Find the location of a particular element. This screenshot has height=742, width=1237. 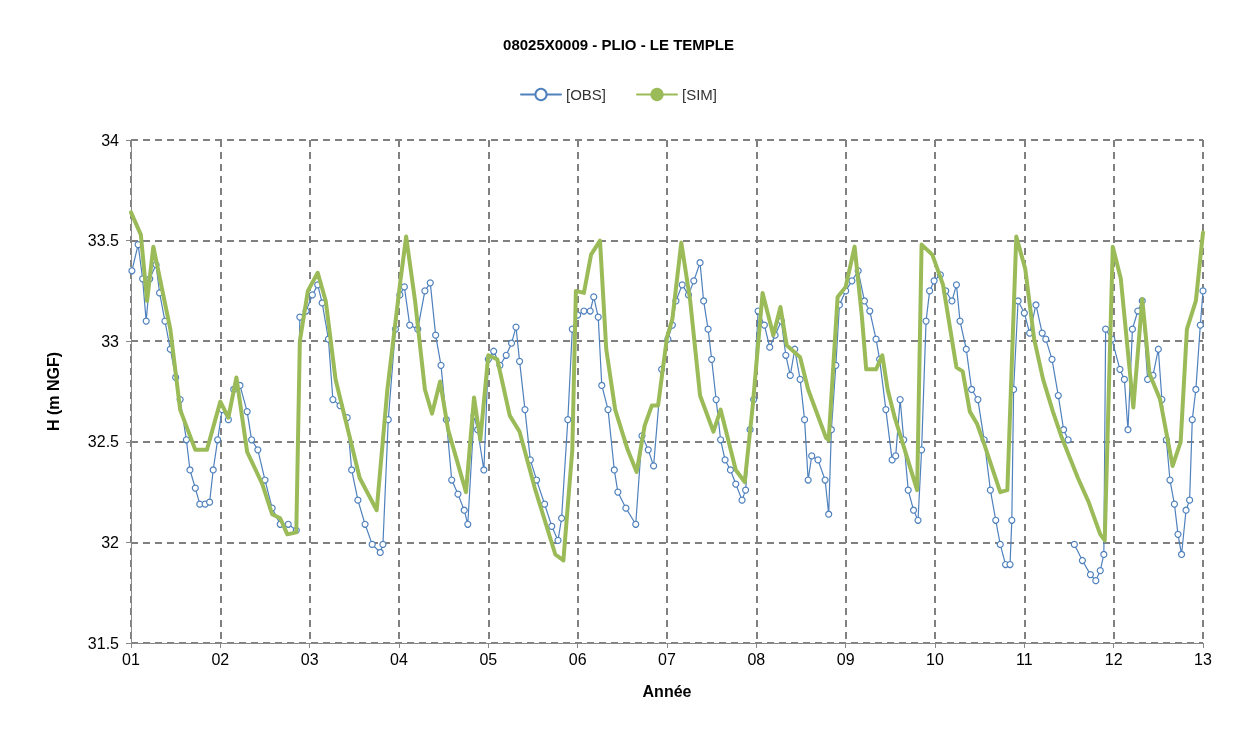

x-tick-label: 11 is located at coordinates (1024, 659).